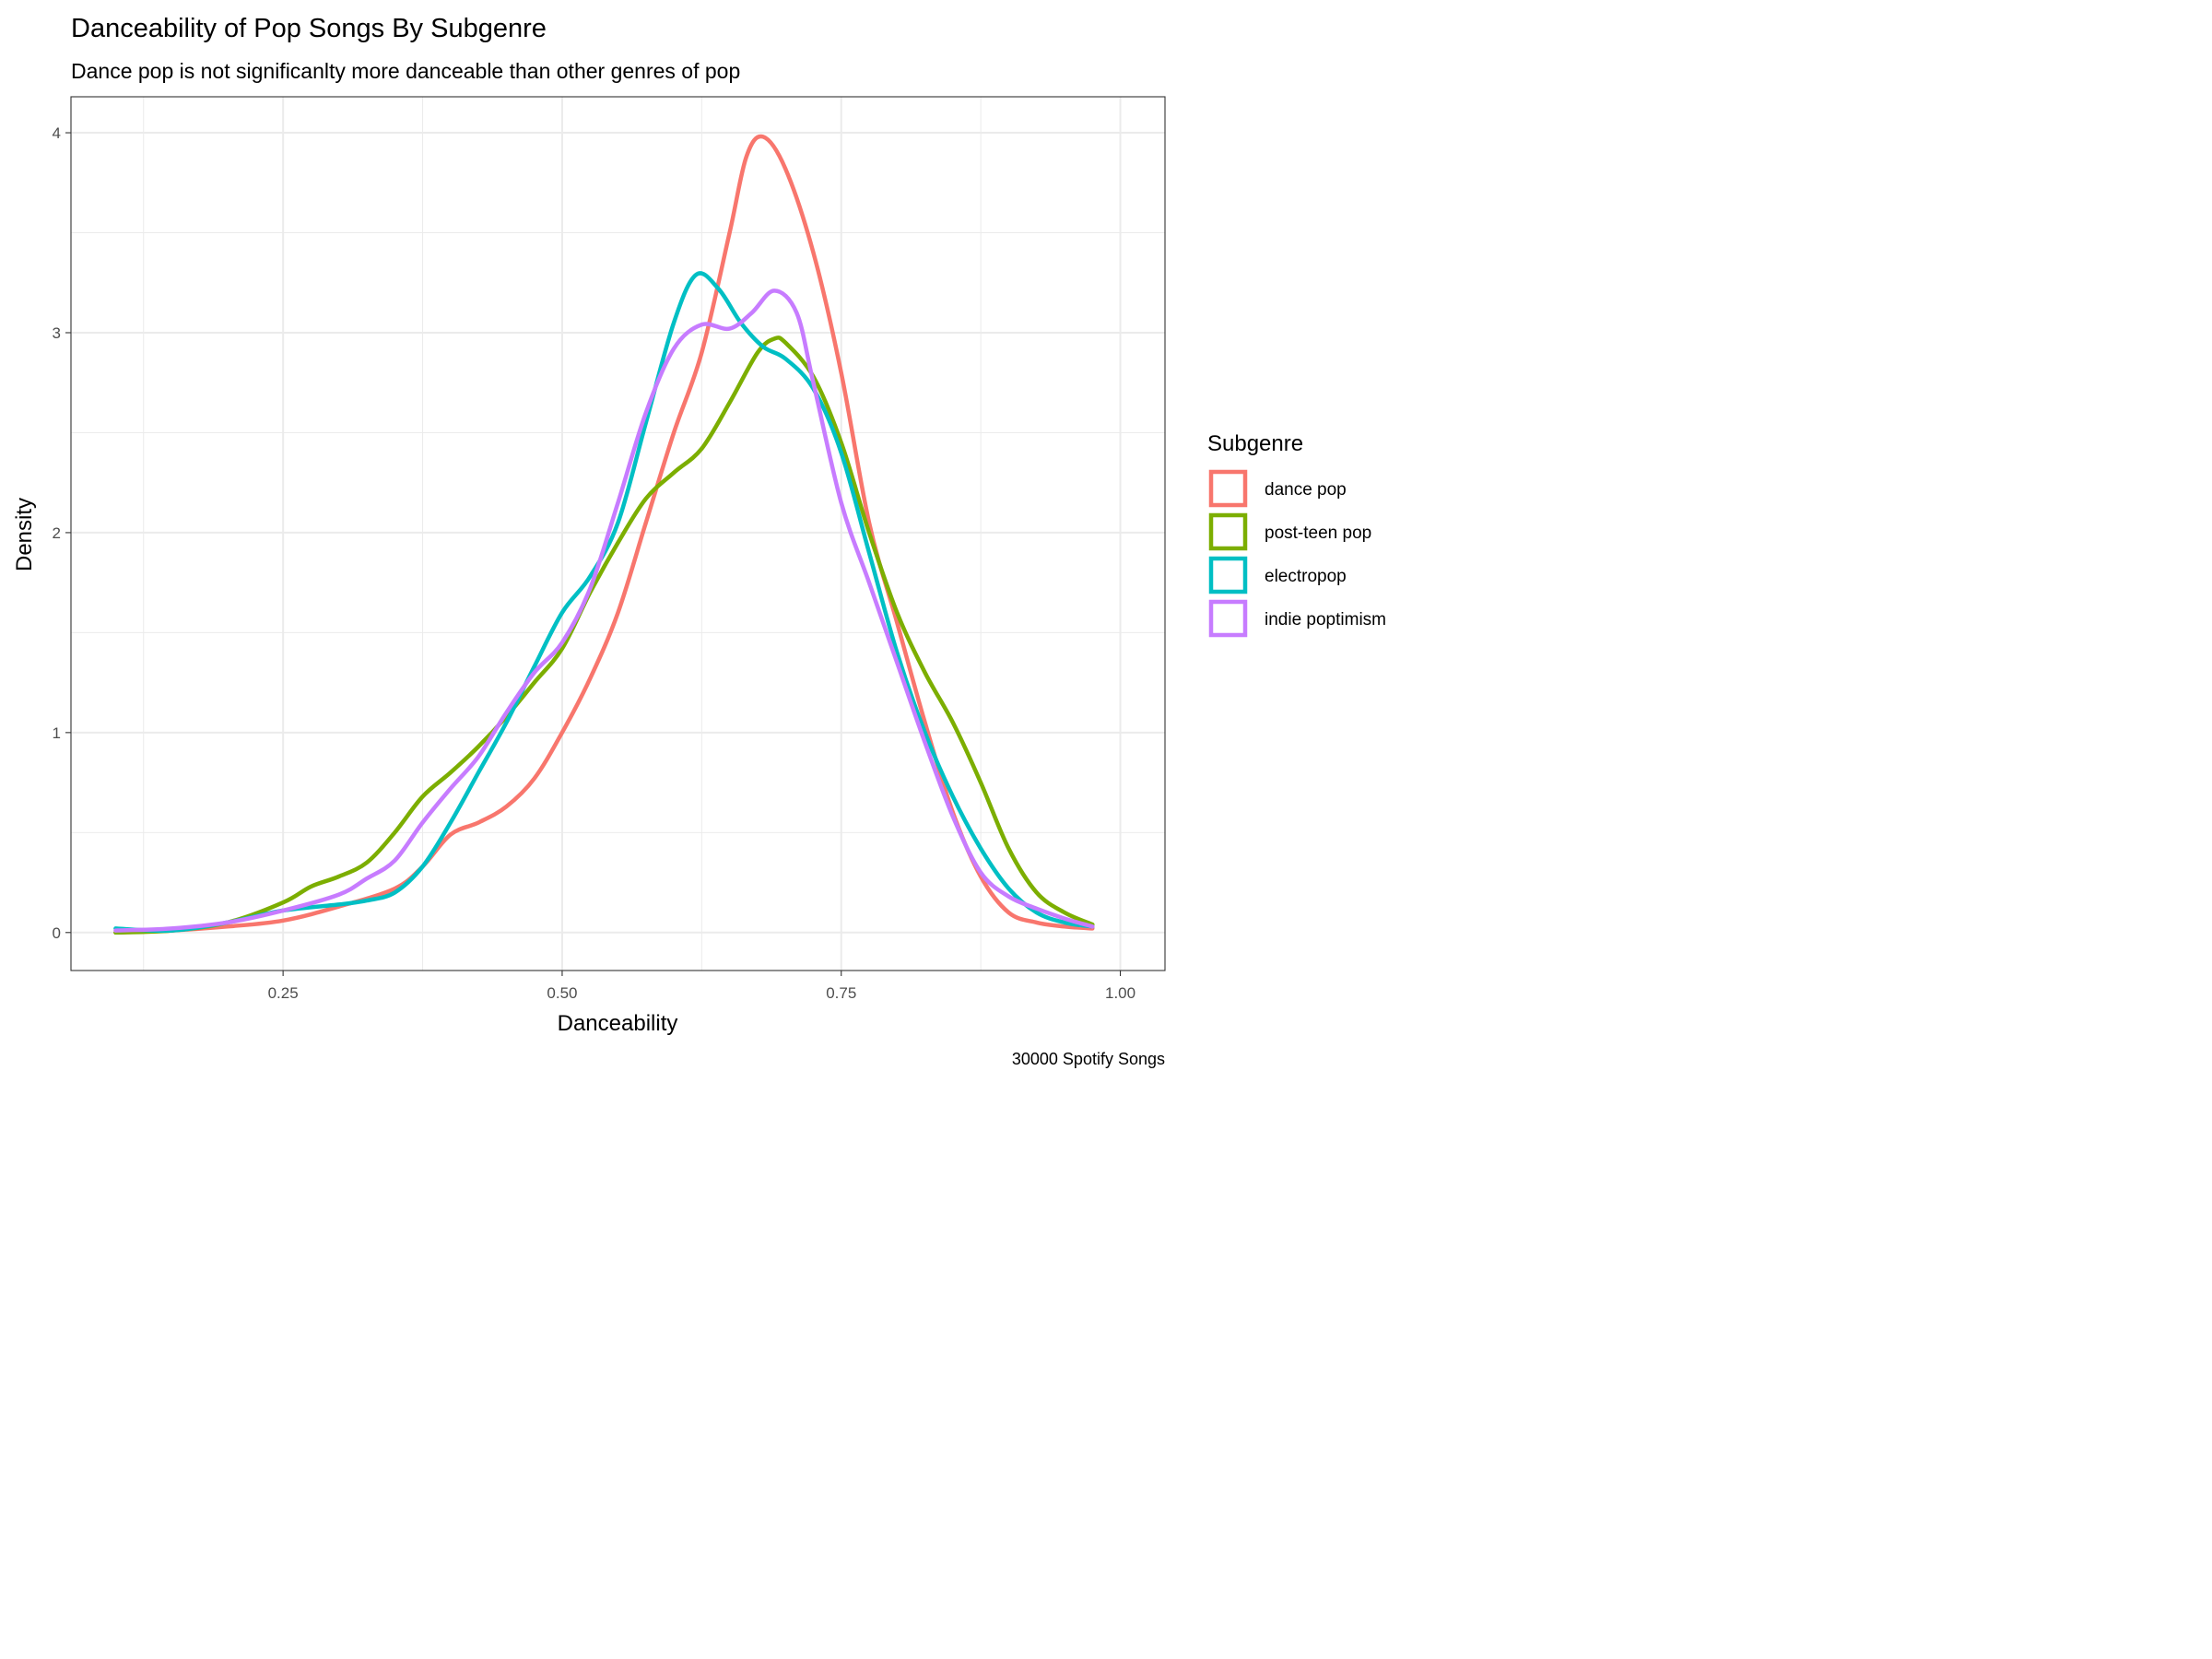 The width and height of the screenshot is (2212, 1659). What do you see at coordinates (562, 993) in the screenshot?
I see `x-tick-label: 0.50` at bounding box center [562, 993].